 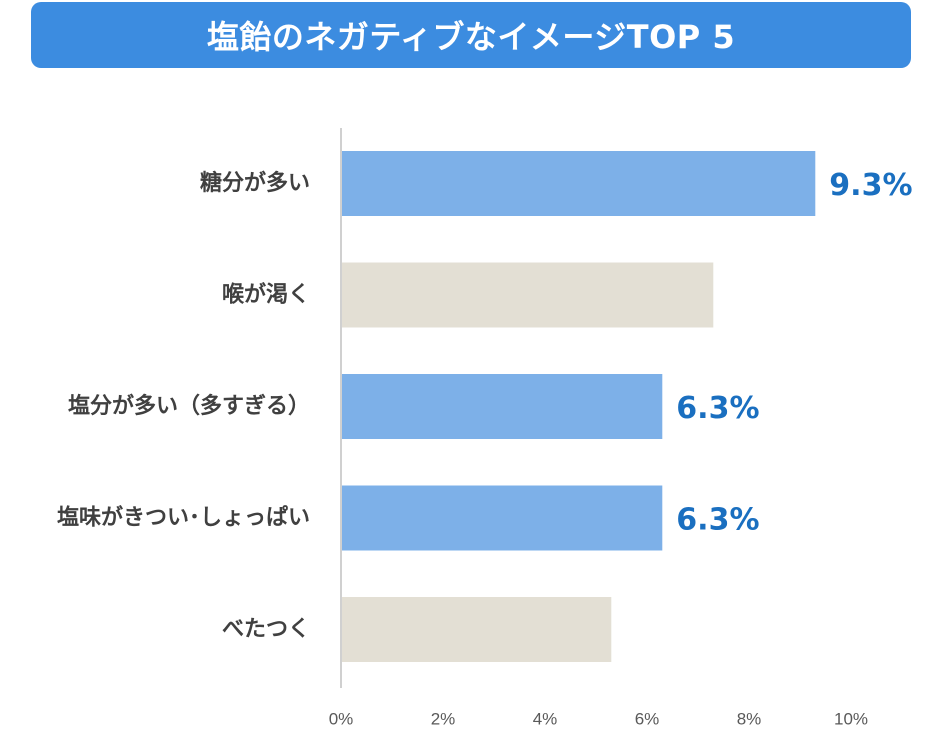 I want to click on x-tick-label: 8%, so click(x=749, y=719).